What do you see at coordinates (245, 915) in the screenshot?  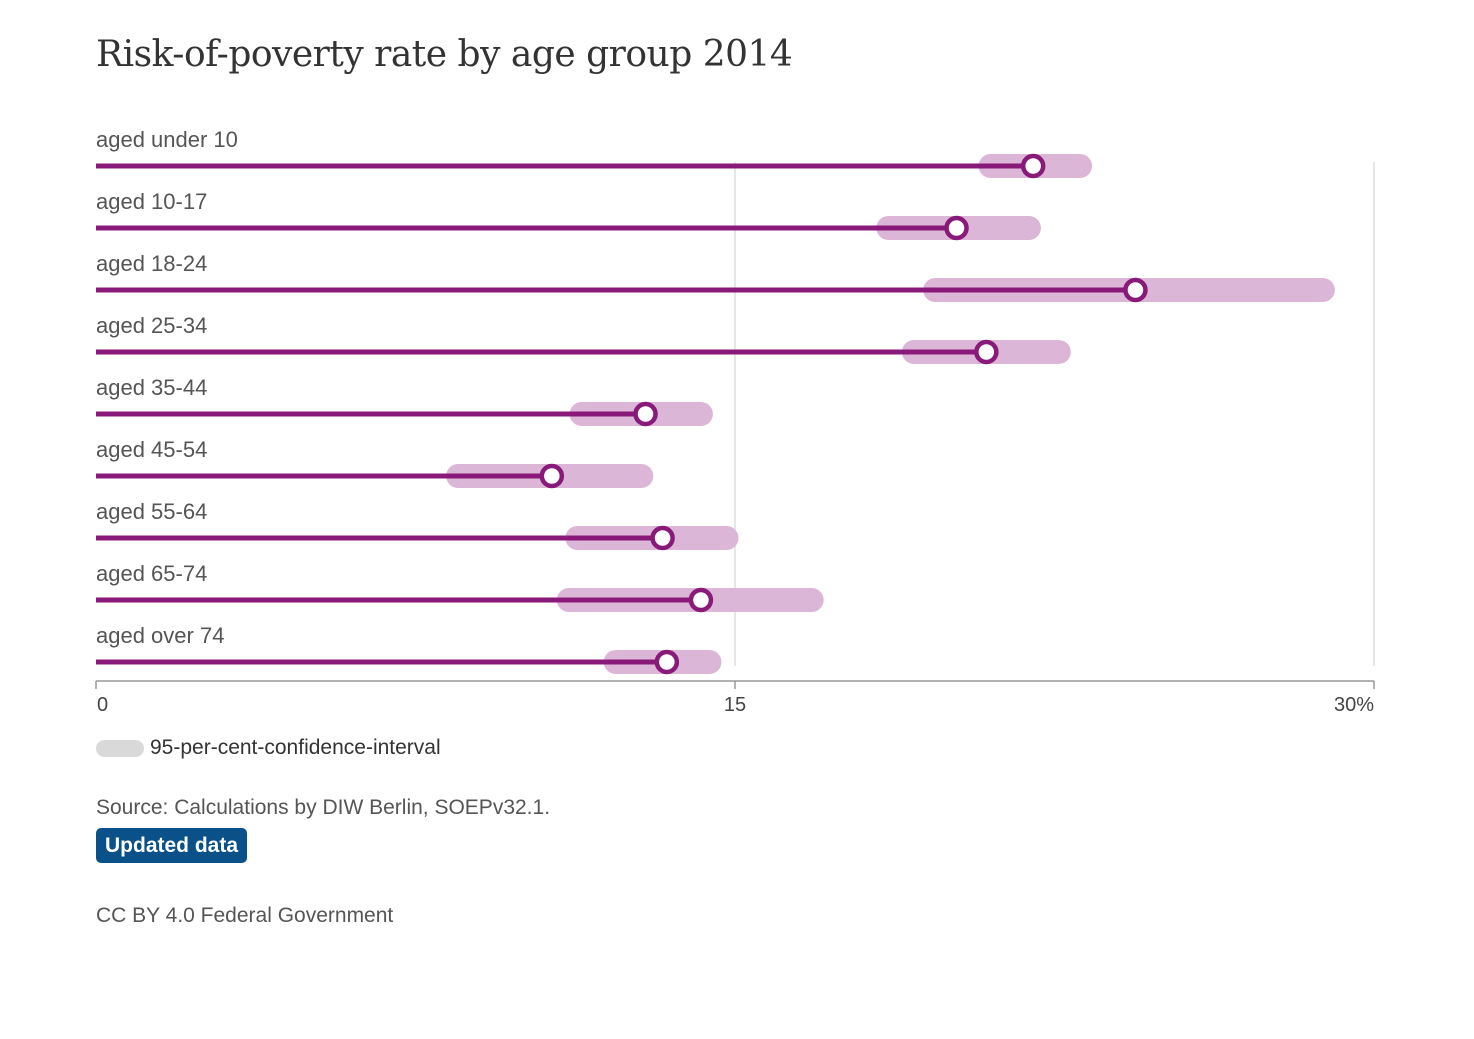 I see `license-note: CC BY 4.0 Federal Government` at bounding box center [245, 915].